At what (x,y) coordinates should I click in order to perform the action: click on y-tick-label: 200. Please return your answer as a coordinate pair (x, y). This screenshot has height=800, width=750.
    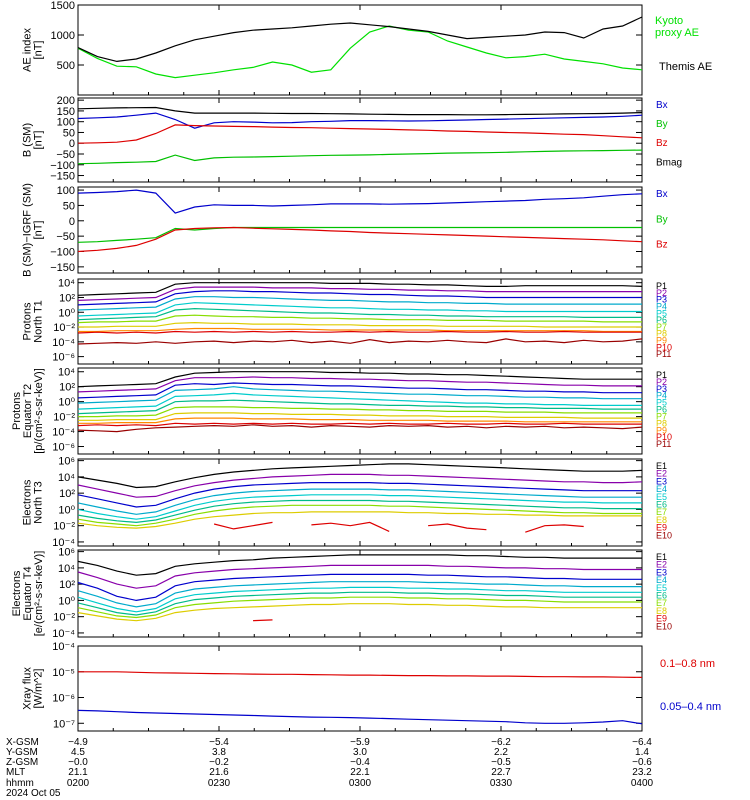
    Looking at the image, I should click on (66, 101).